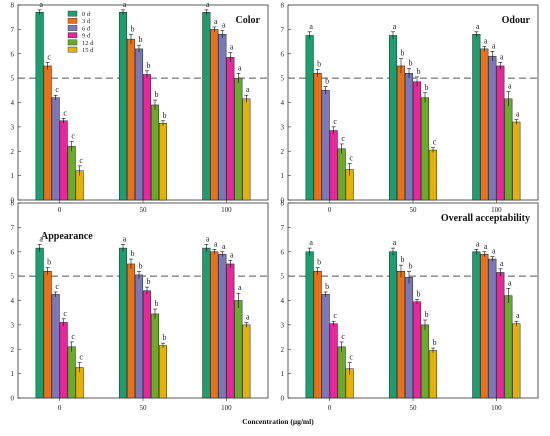 Image resolution: width=550 pixels, height=436 pixels. Describe the element at coordinates (516, 20) in the screenshot. I see `panel-title: Odour` at that location.